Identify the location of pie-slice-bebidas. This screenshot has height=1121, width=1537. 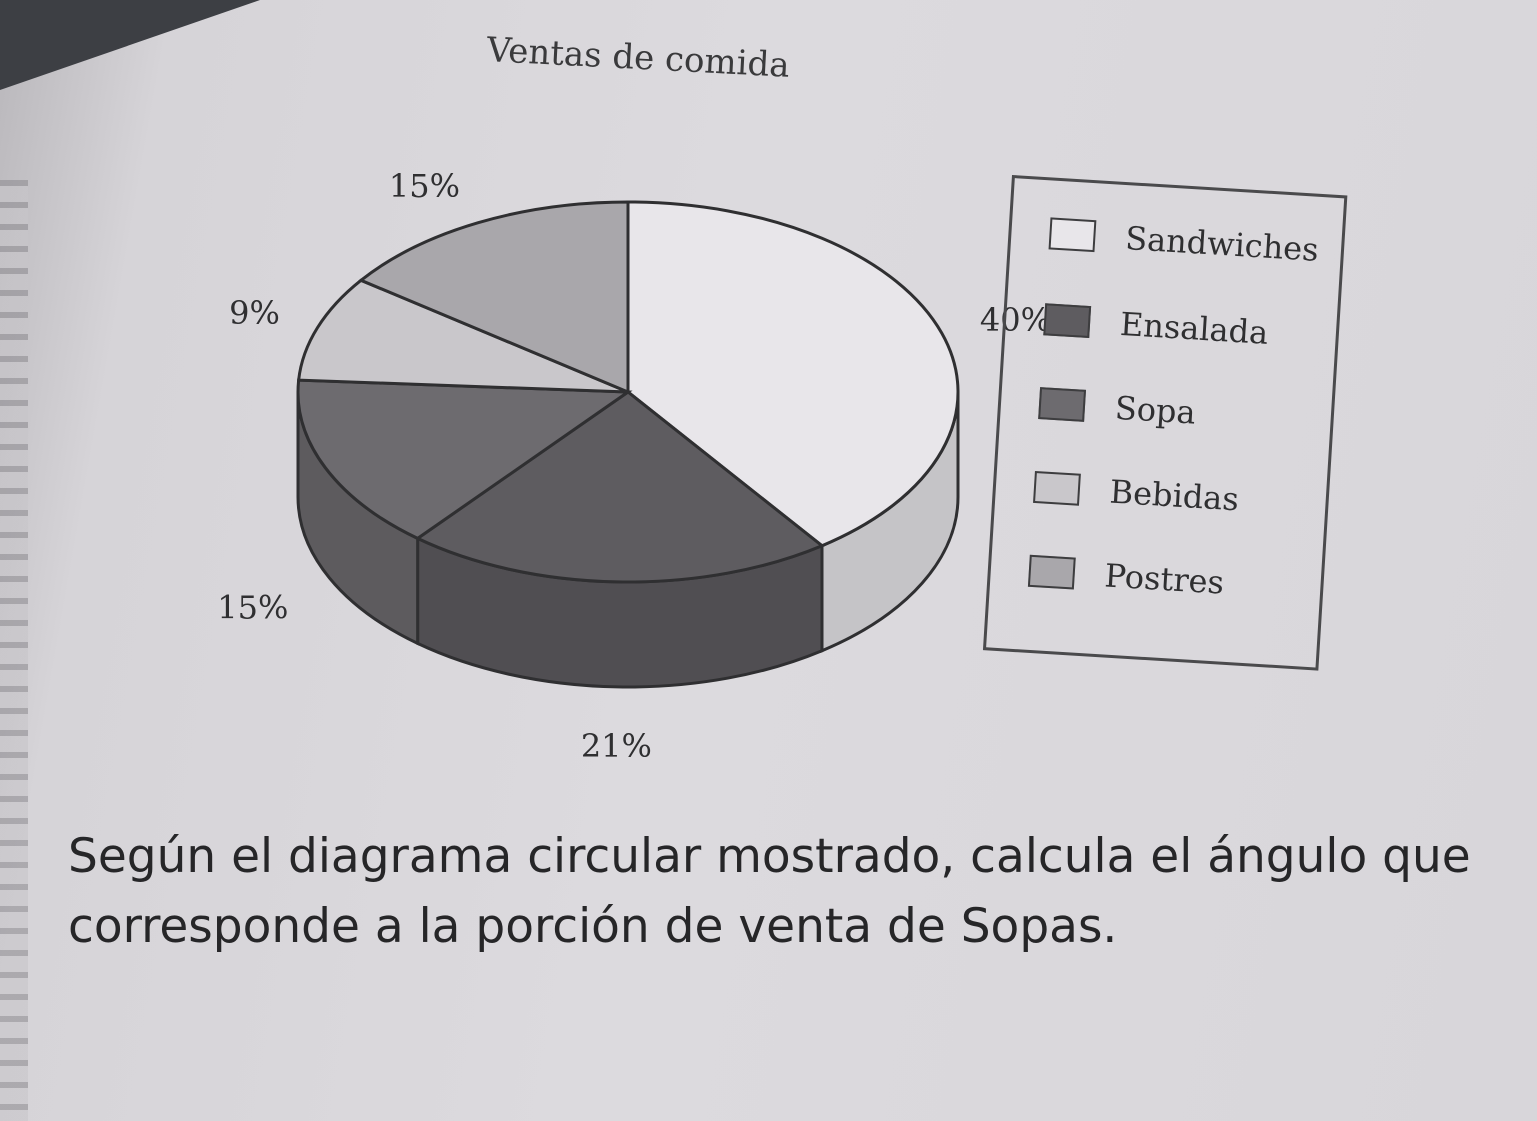
(462, 336).